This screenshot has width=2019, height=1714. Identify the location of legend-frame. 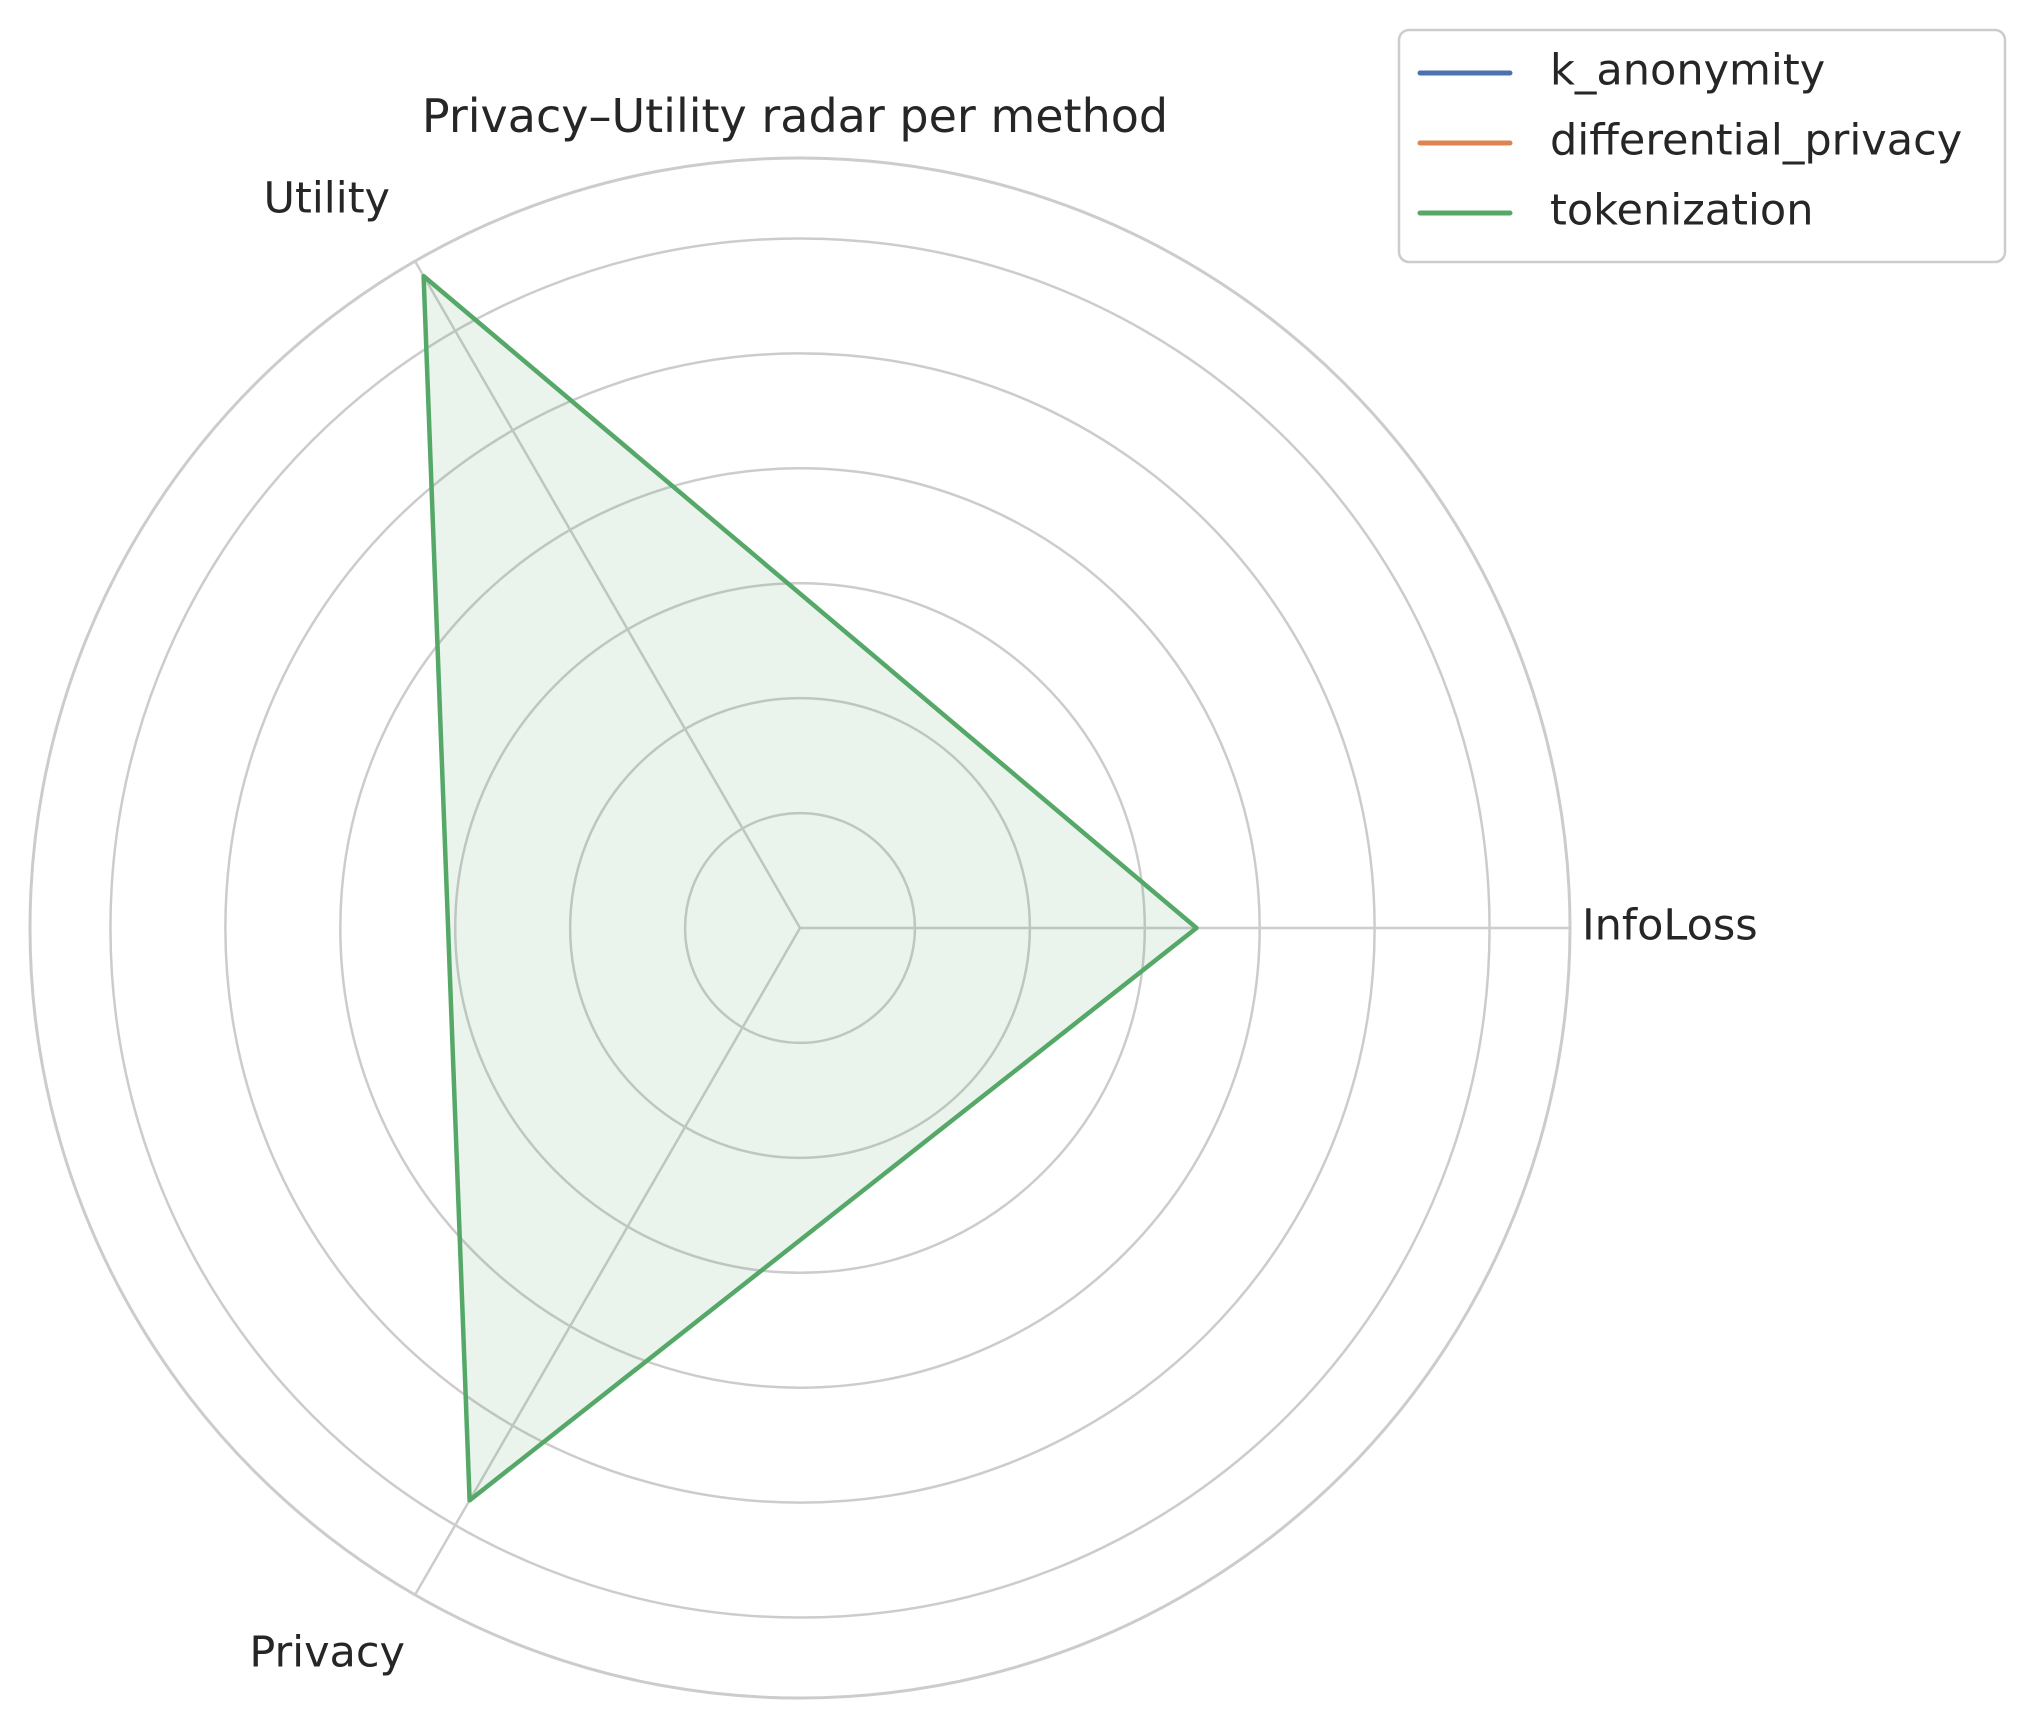
(1702, 146).